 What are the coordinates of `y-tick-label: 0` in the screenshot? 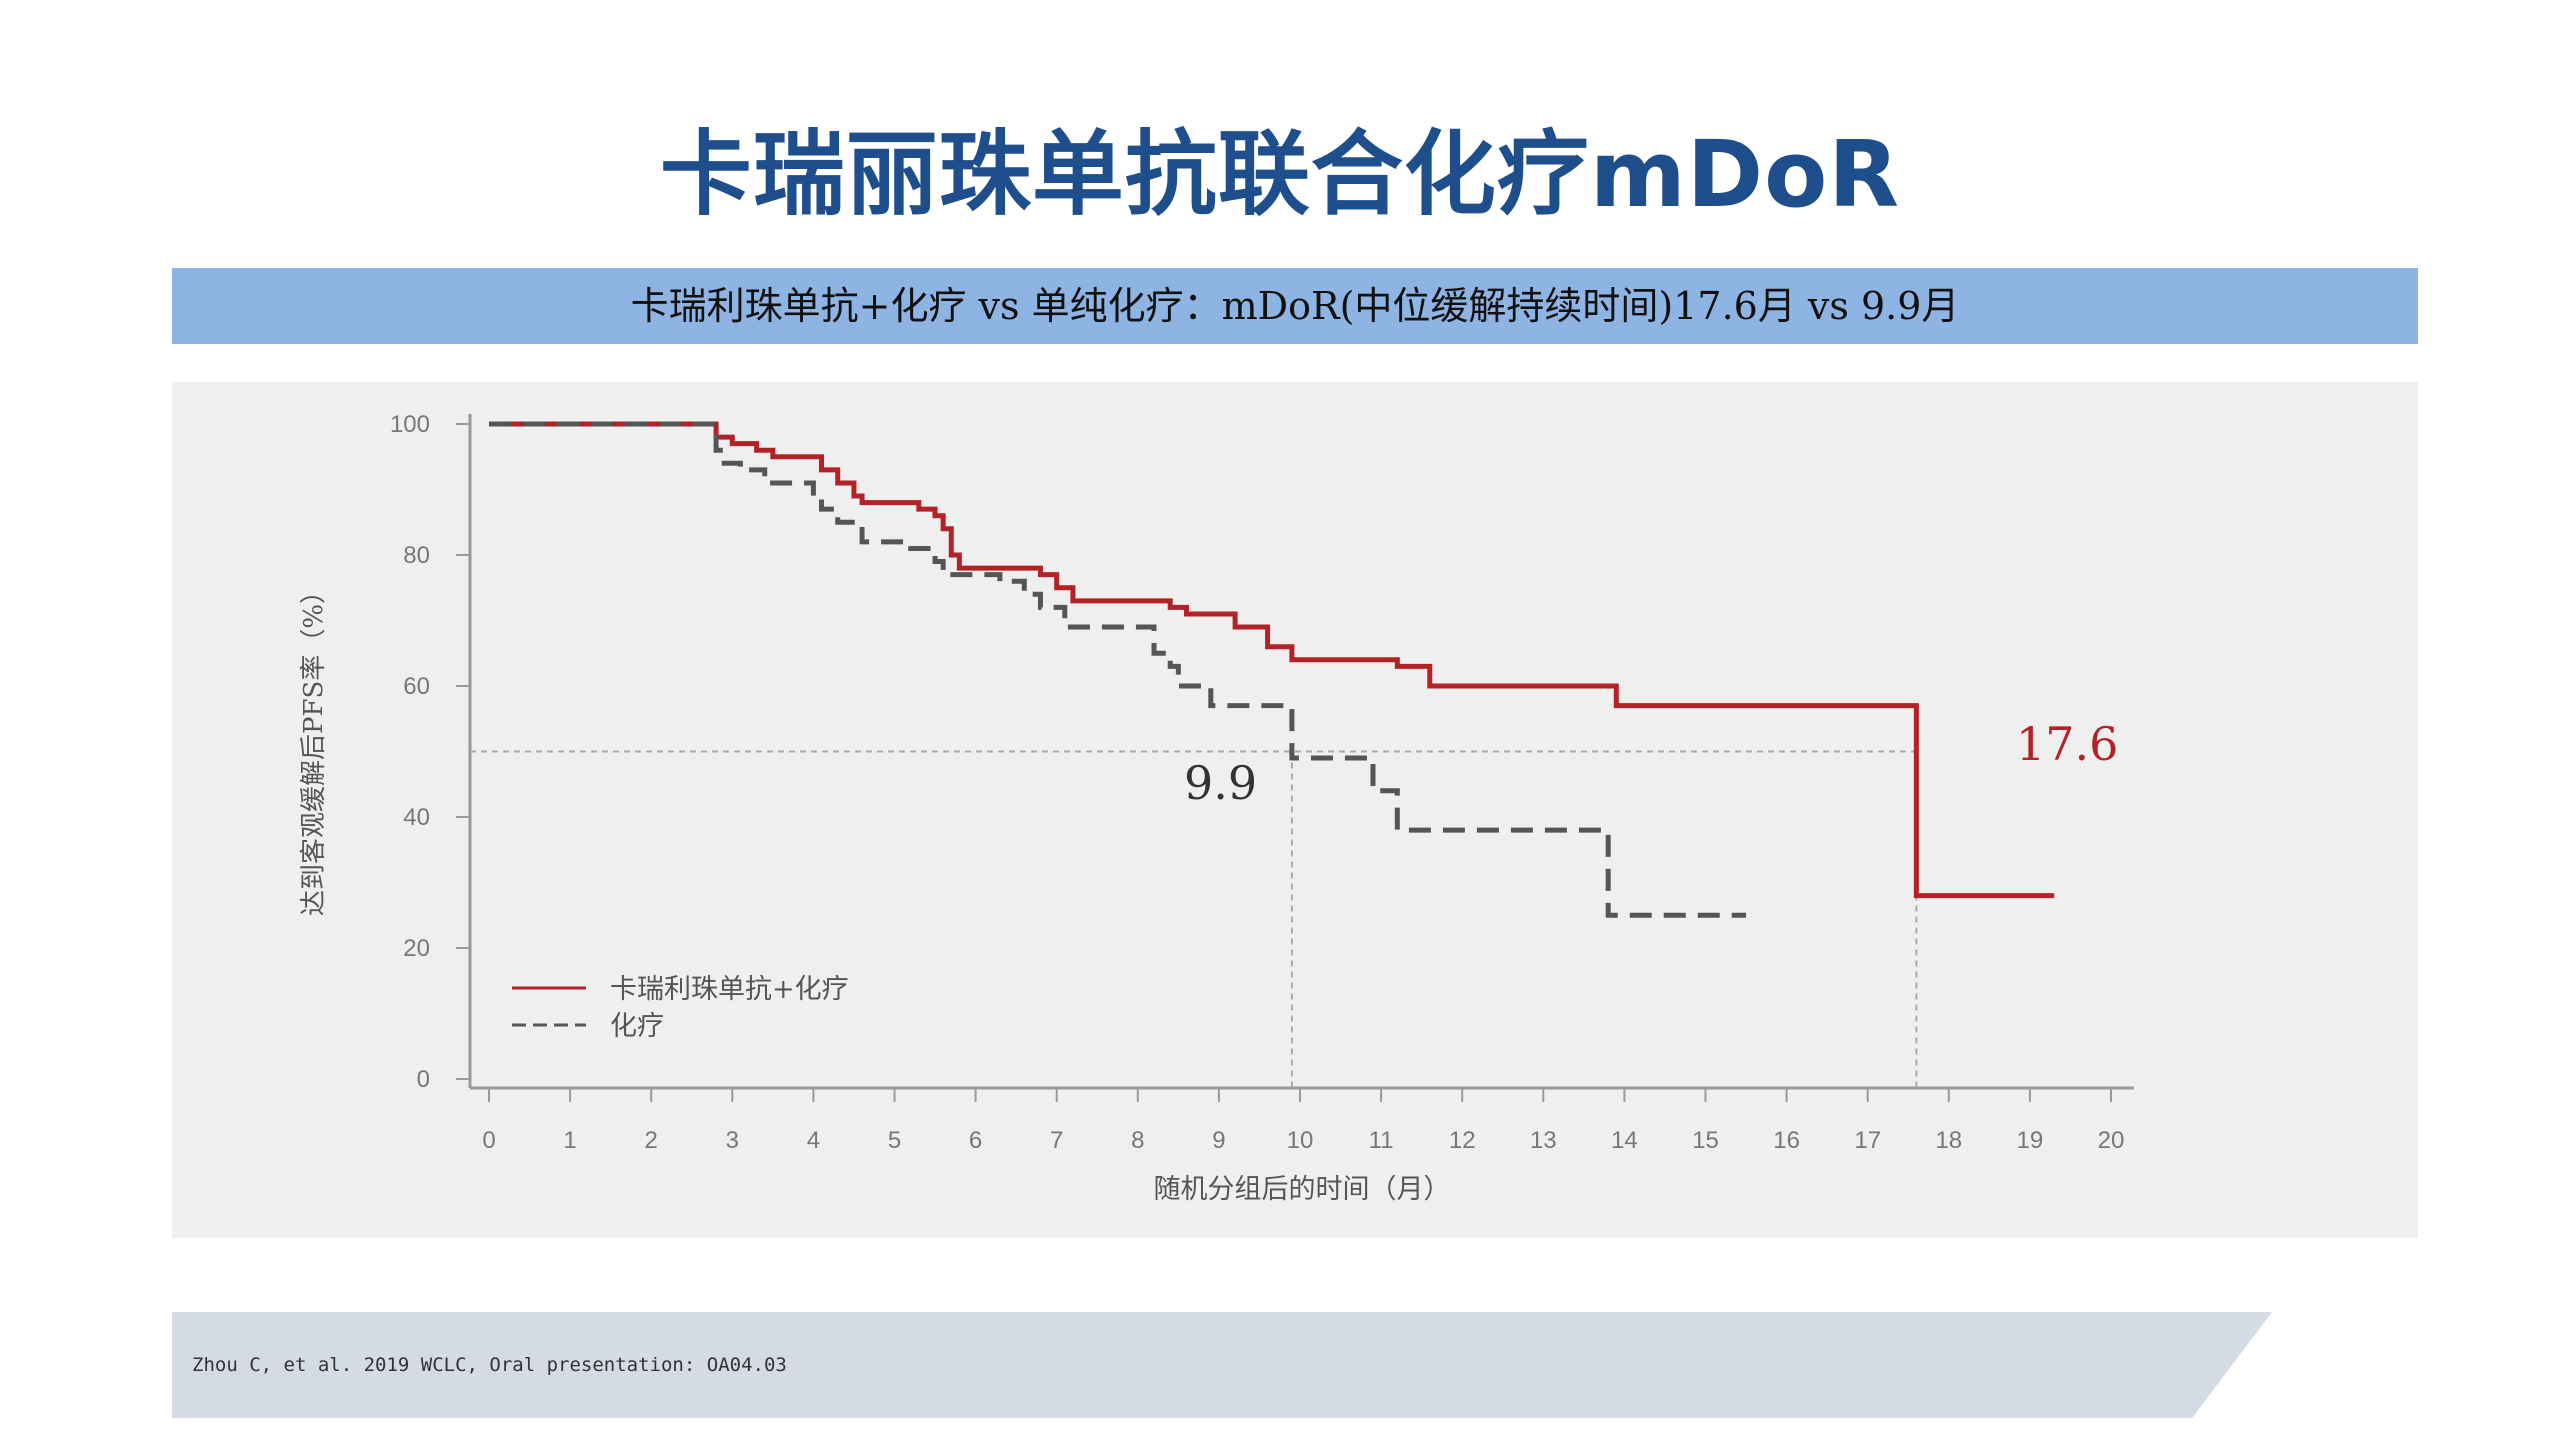 It's located at (423, 1079).